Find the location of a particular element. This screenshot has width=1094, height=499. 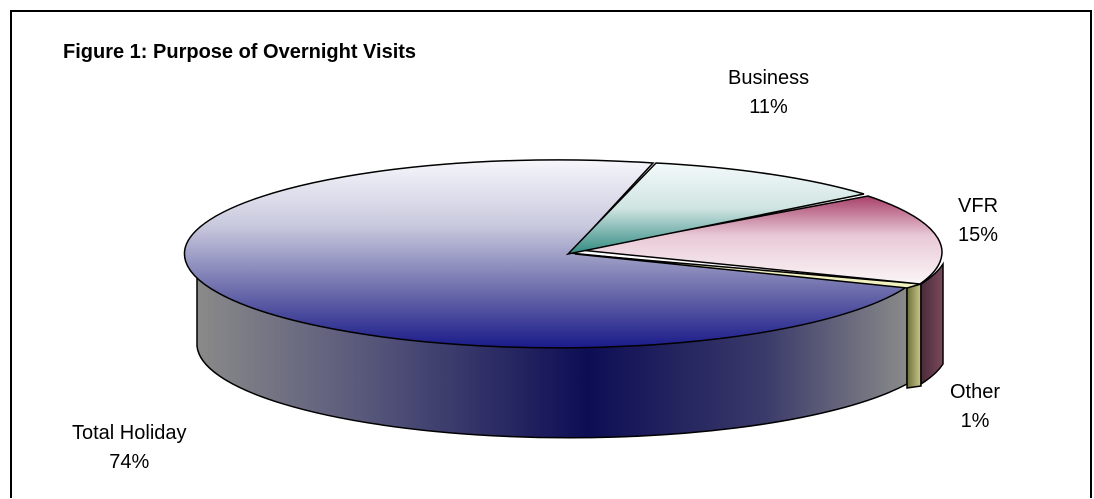

slice-other is located at coordinates (748, 271).